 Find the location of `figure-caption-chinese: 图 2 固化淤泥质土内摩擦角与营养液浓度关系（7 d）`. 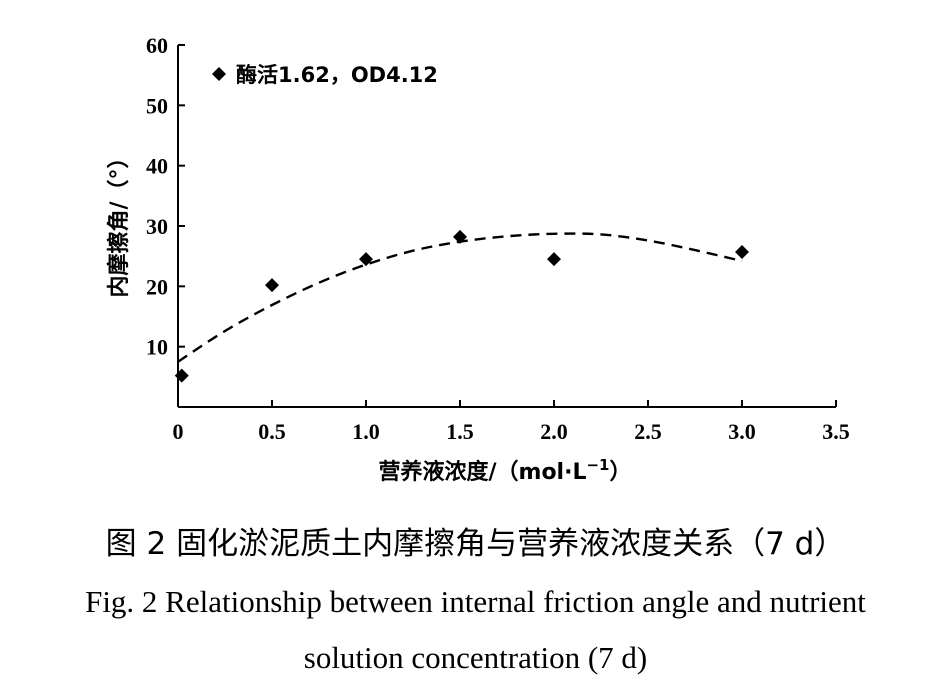

figure-caption-chinese: 图 2 固化淤泥质土内摩擦角与营养液浓度关系（7 d） is located at coordinates (475, 544).